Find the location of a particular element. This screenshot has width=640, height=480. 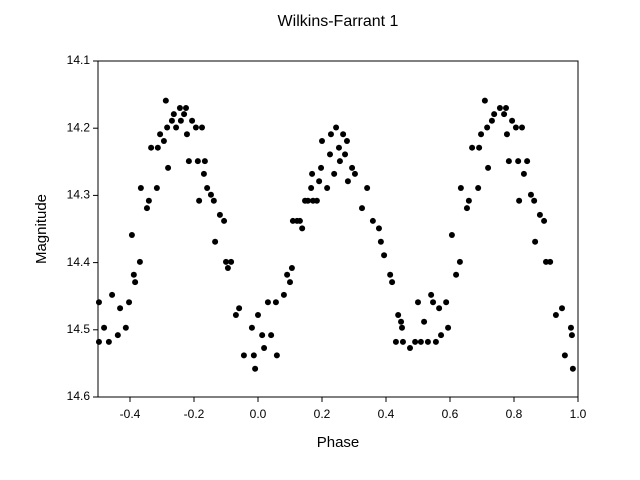

x-tick-label: -0.2 is located at coordinates (194, 414).